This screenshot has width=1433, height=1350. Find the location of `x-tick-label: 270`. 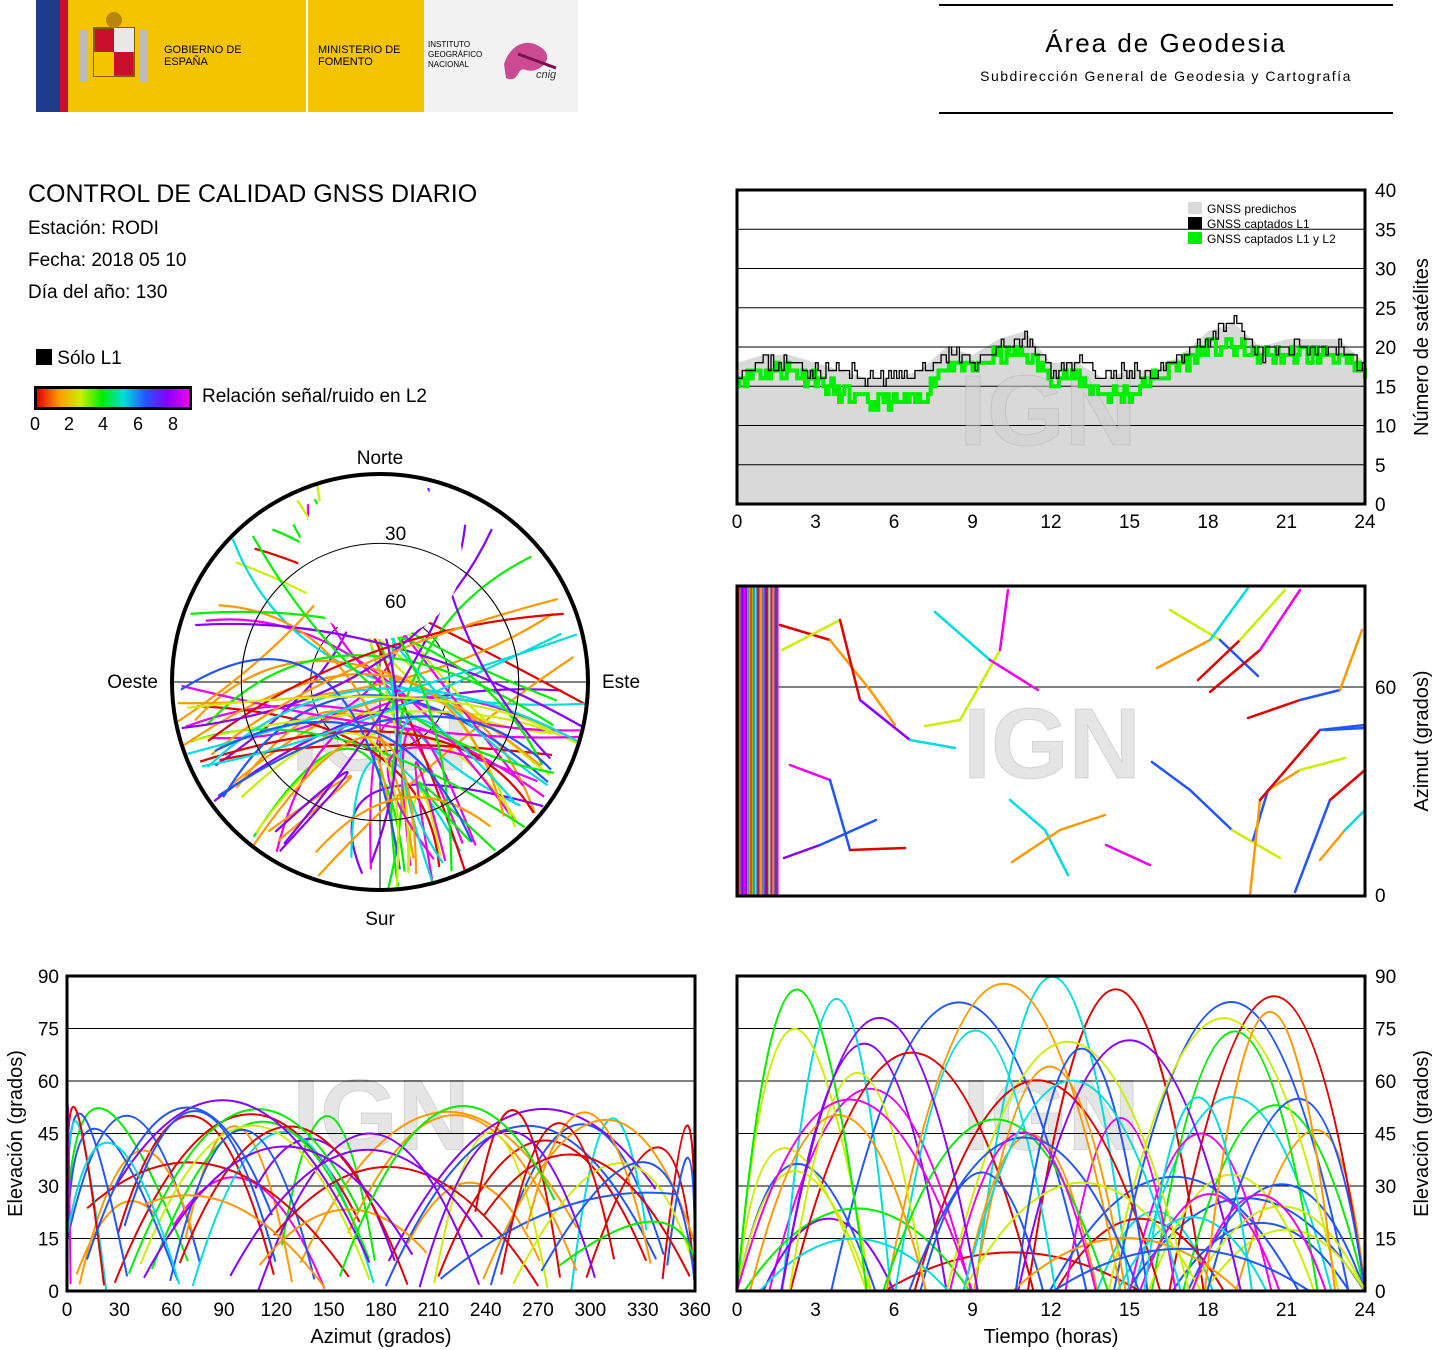

x-tick-label: 270 is located at coordinates (538, 1310).